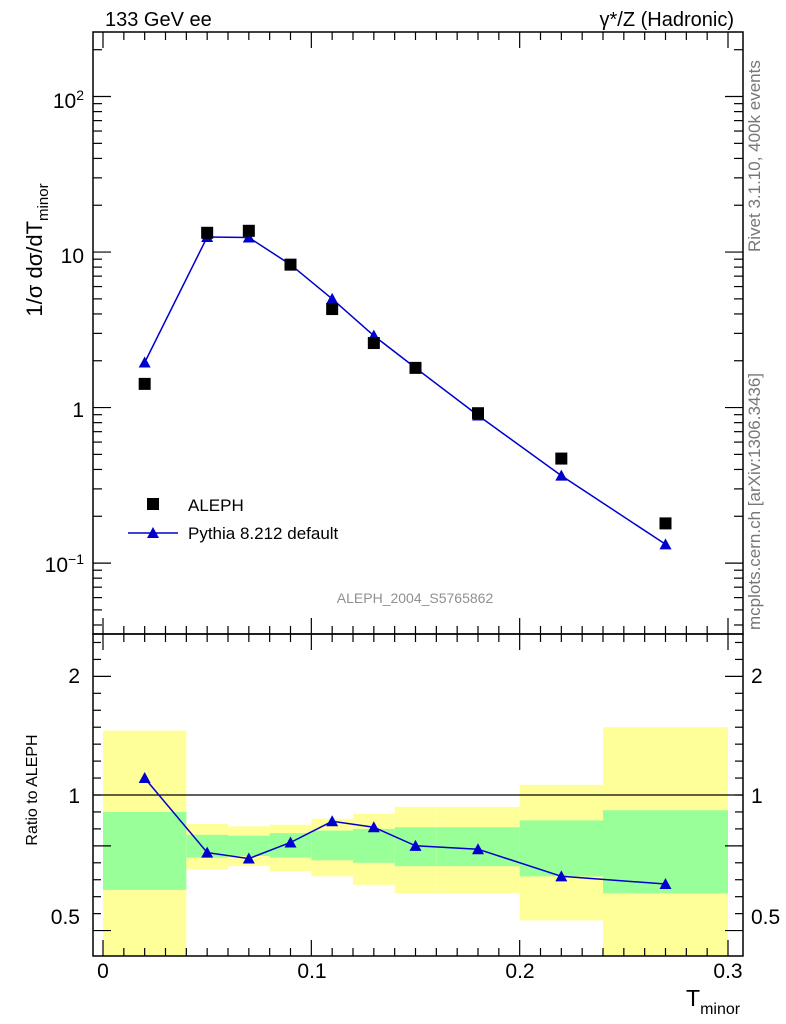 This screenshot has width=786, height=1024. Describe the element at coordinates (65, 917) in the screenshot. I see `ratio-y-tick-label-05-left: 0.5` at that location.